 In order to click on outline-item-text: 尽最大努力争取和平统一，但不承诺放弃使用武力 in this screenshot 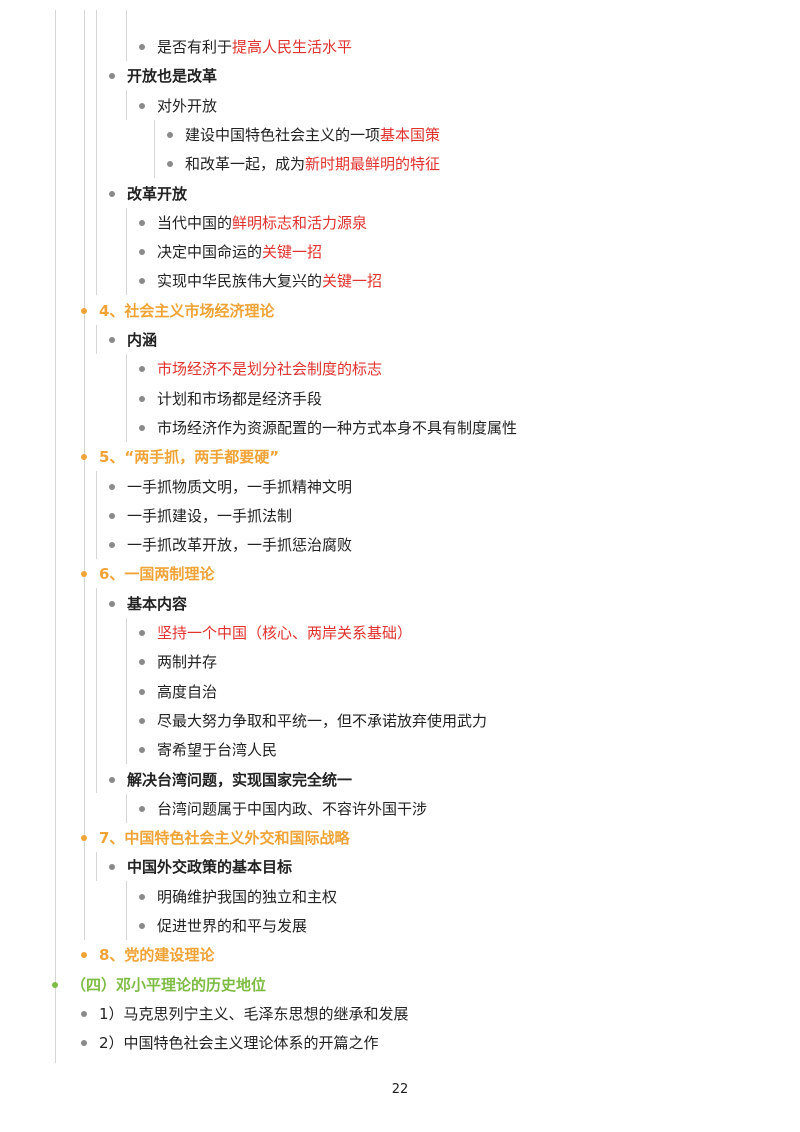, I will do `click(322, 721)`.